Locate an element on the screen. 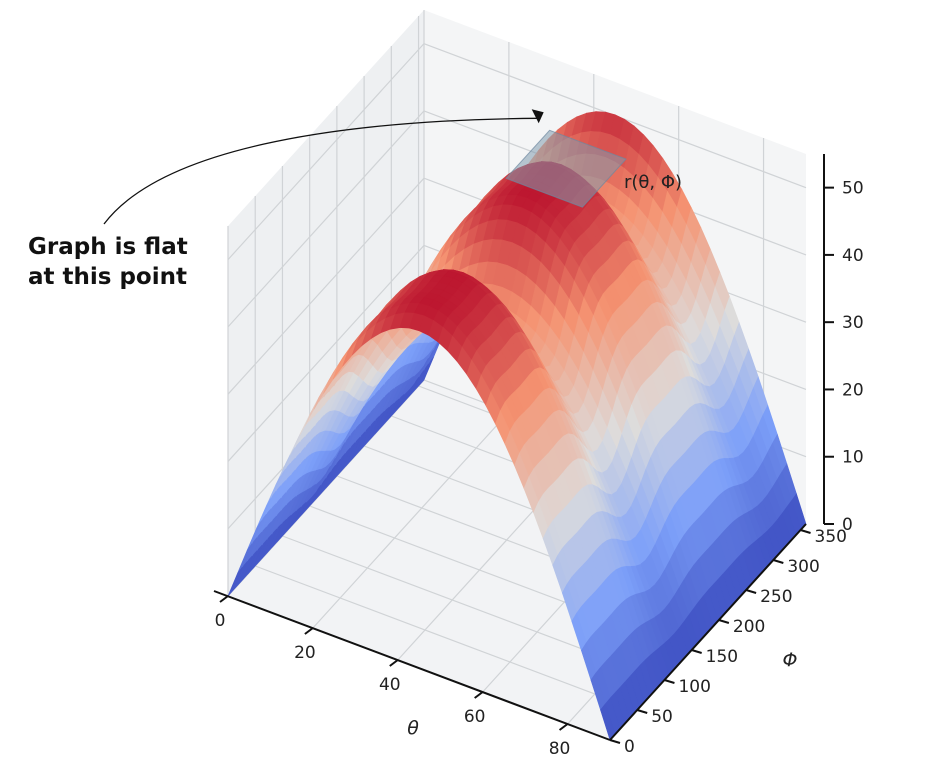 This screenshot has height=780, width=933. annotation-arrowhead is located at coordinates (537, 116).